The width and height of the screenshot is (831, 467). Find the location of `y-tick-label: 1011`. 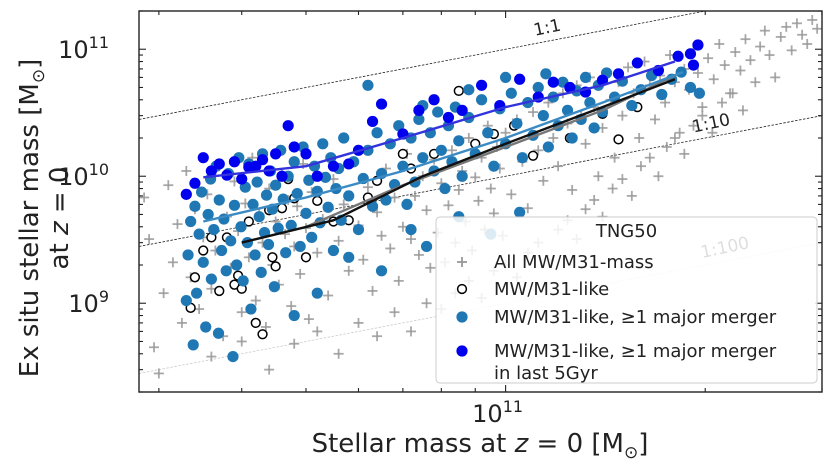

y-tick-label: 1011 is located at coordinates (83, 48).